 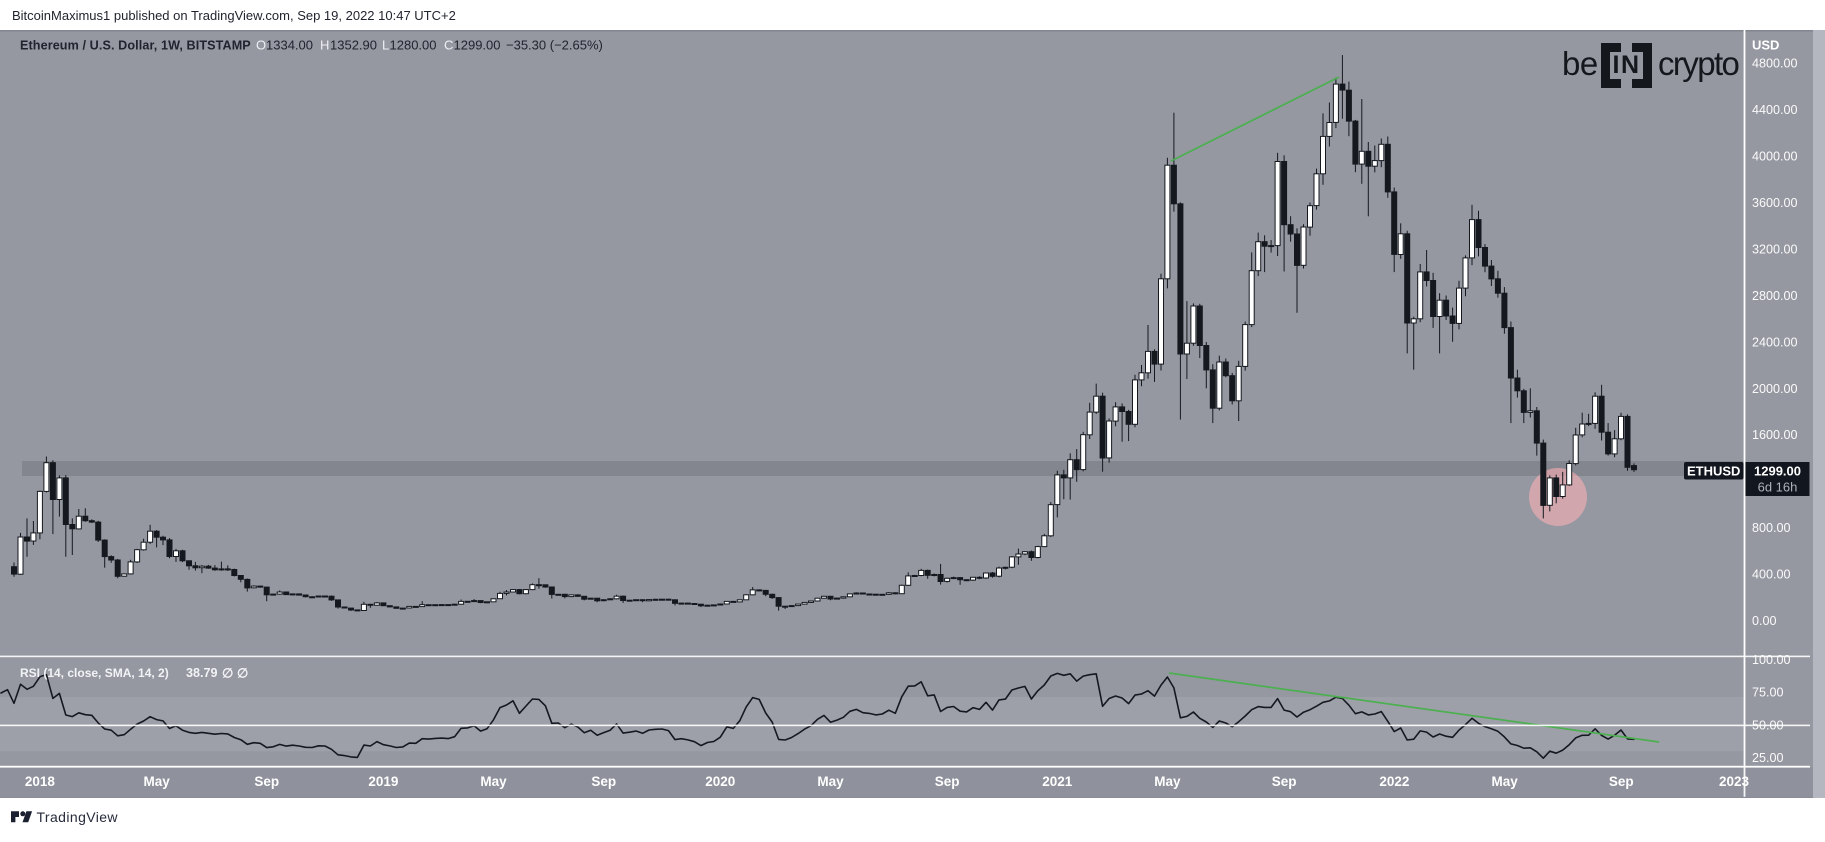 I want to click on svg-text: 2019, so click(x=383, y=781).